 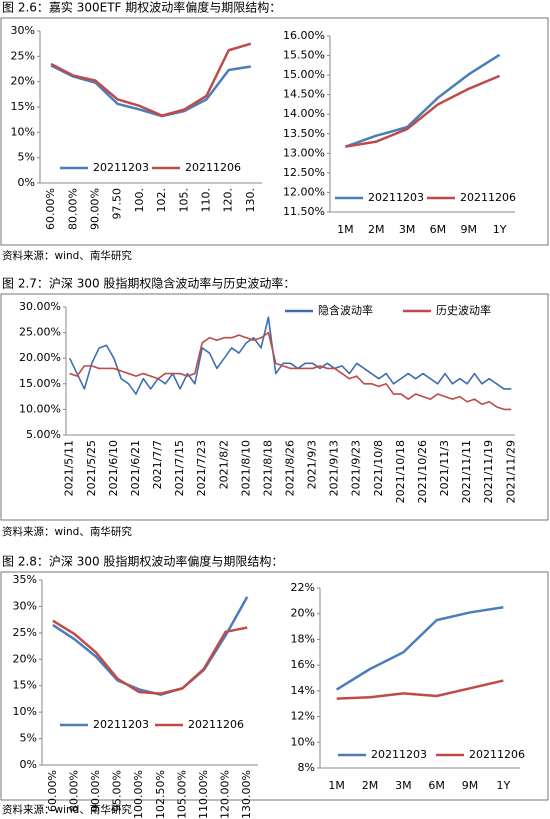 I want to click on y-tick-label: 16.00%, so click(x=304, y=35).